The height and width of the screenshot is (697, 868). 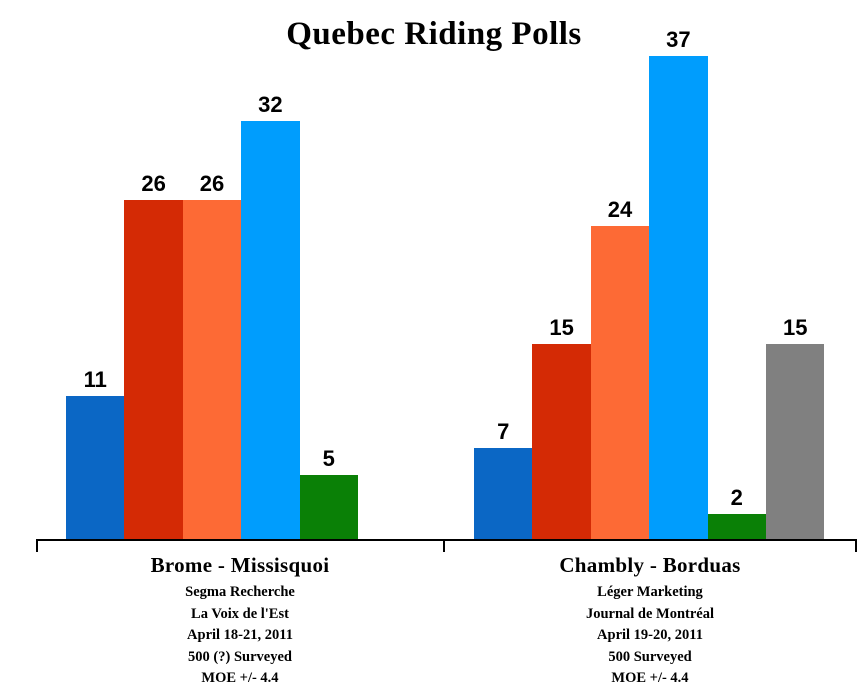 What do you see at coordinates (650, 613) in the screenshot?
I see `group-media: Journal de Montréal` at bounding box center [650, 613].